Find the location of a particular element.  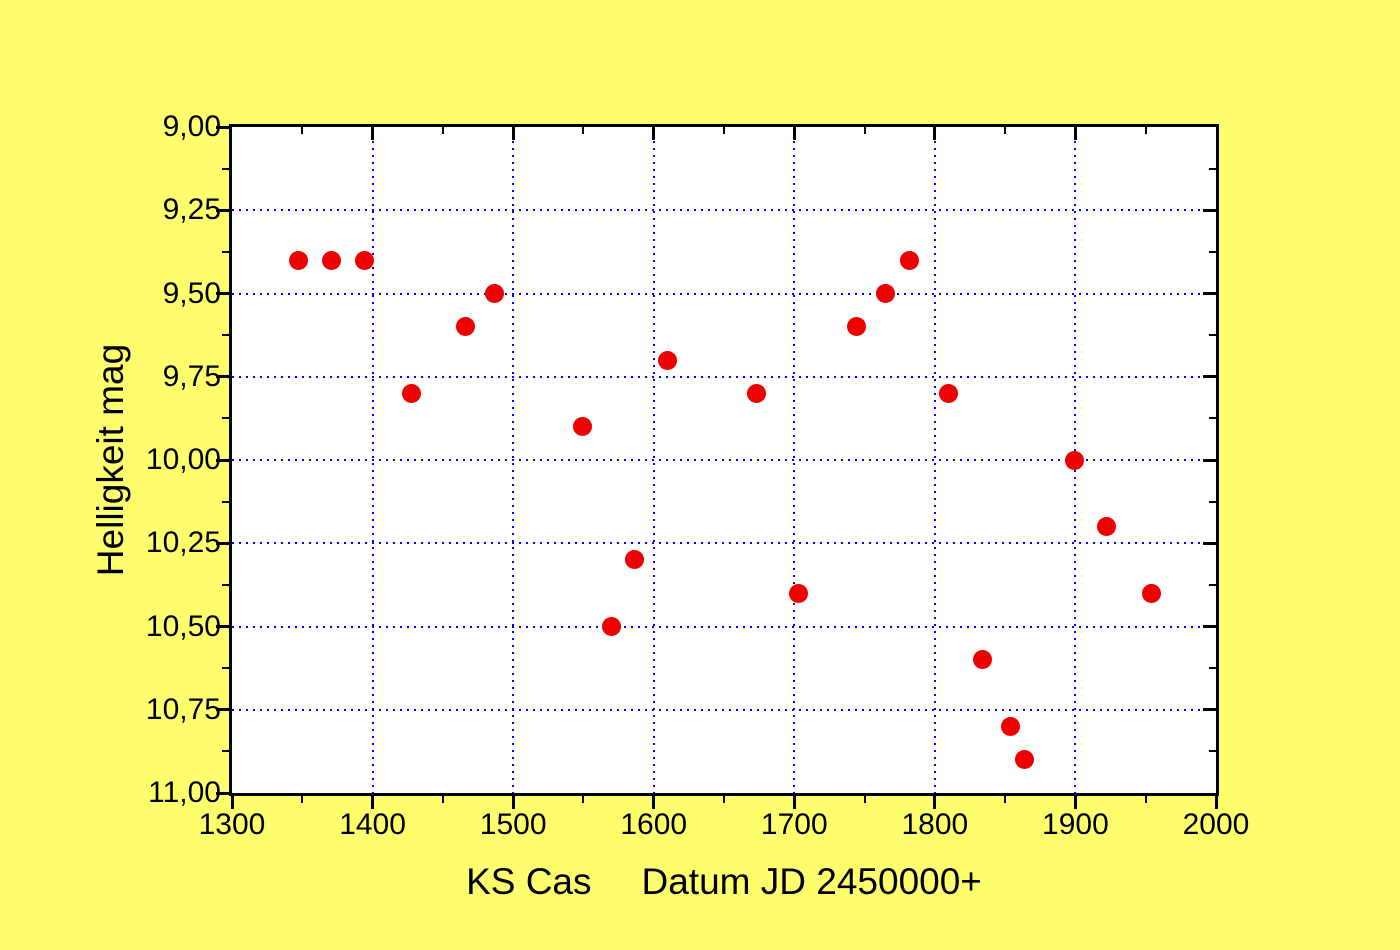

y-tick-label: 11,00 is located at coordinates (184, 792).